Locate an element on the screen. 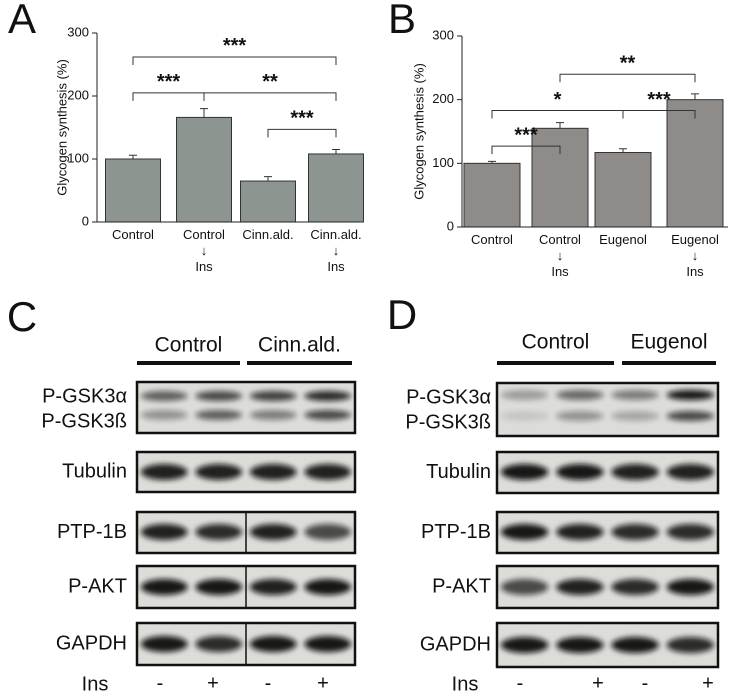 The image size is (740, 696). x-tick-label: Cinn.ald. ↓ Ins is located at coordinates (335, 250).